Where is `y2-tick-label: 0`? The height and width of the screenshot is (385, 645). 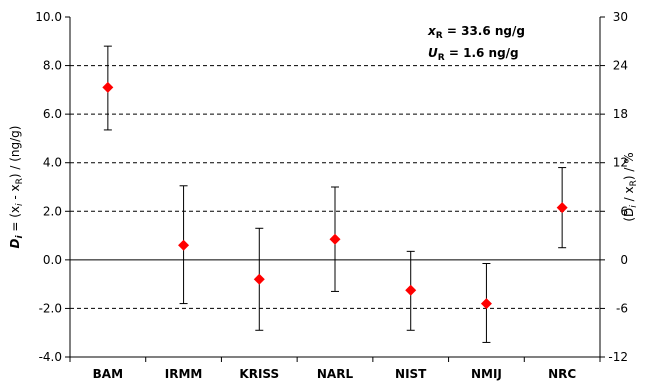 y2-tick-label: 0 is located at coordinates (624, 260).